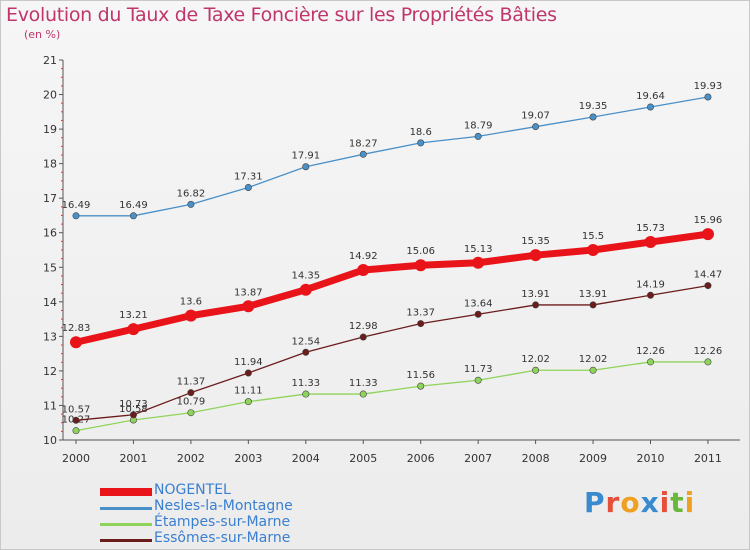 This screenshot has height=550, width=750. Describe the element at coordinates (650, 502) in the screenshot. I see `brand-letter: x` at that location.